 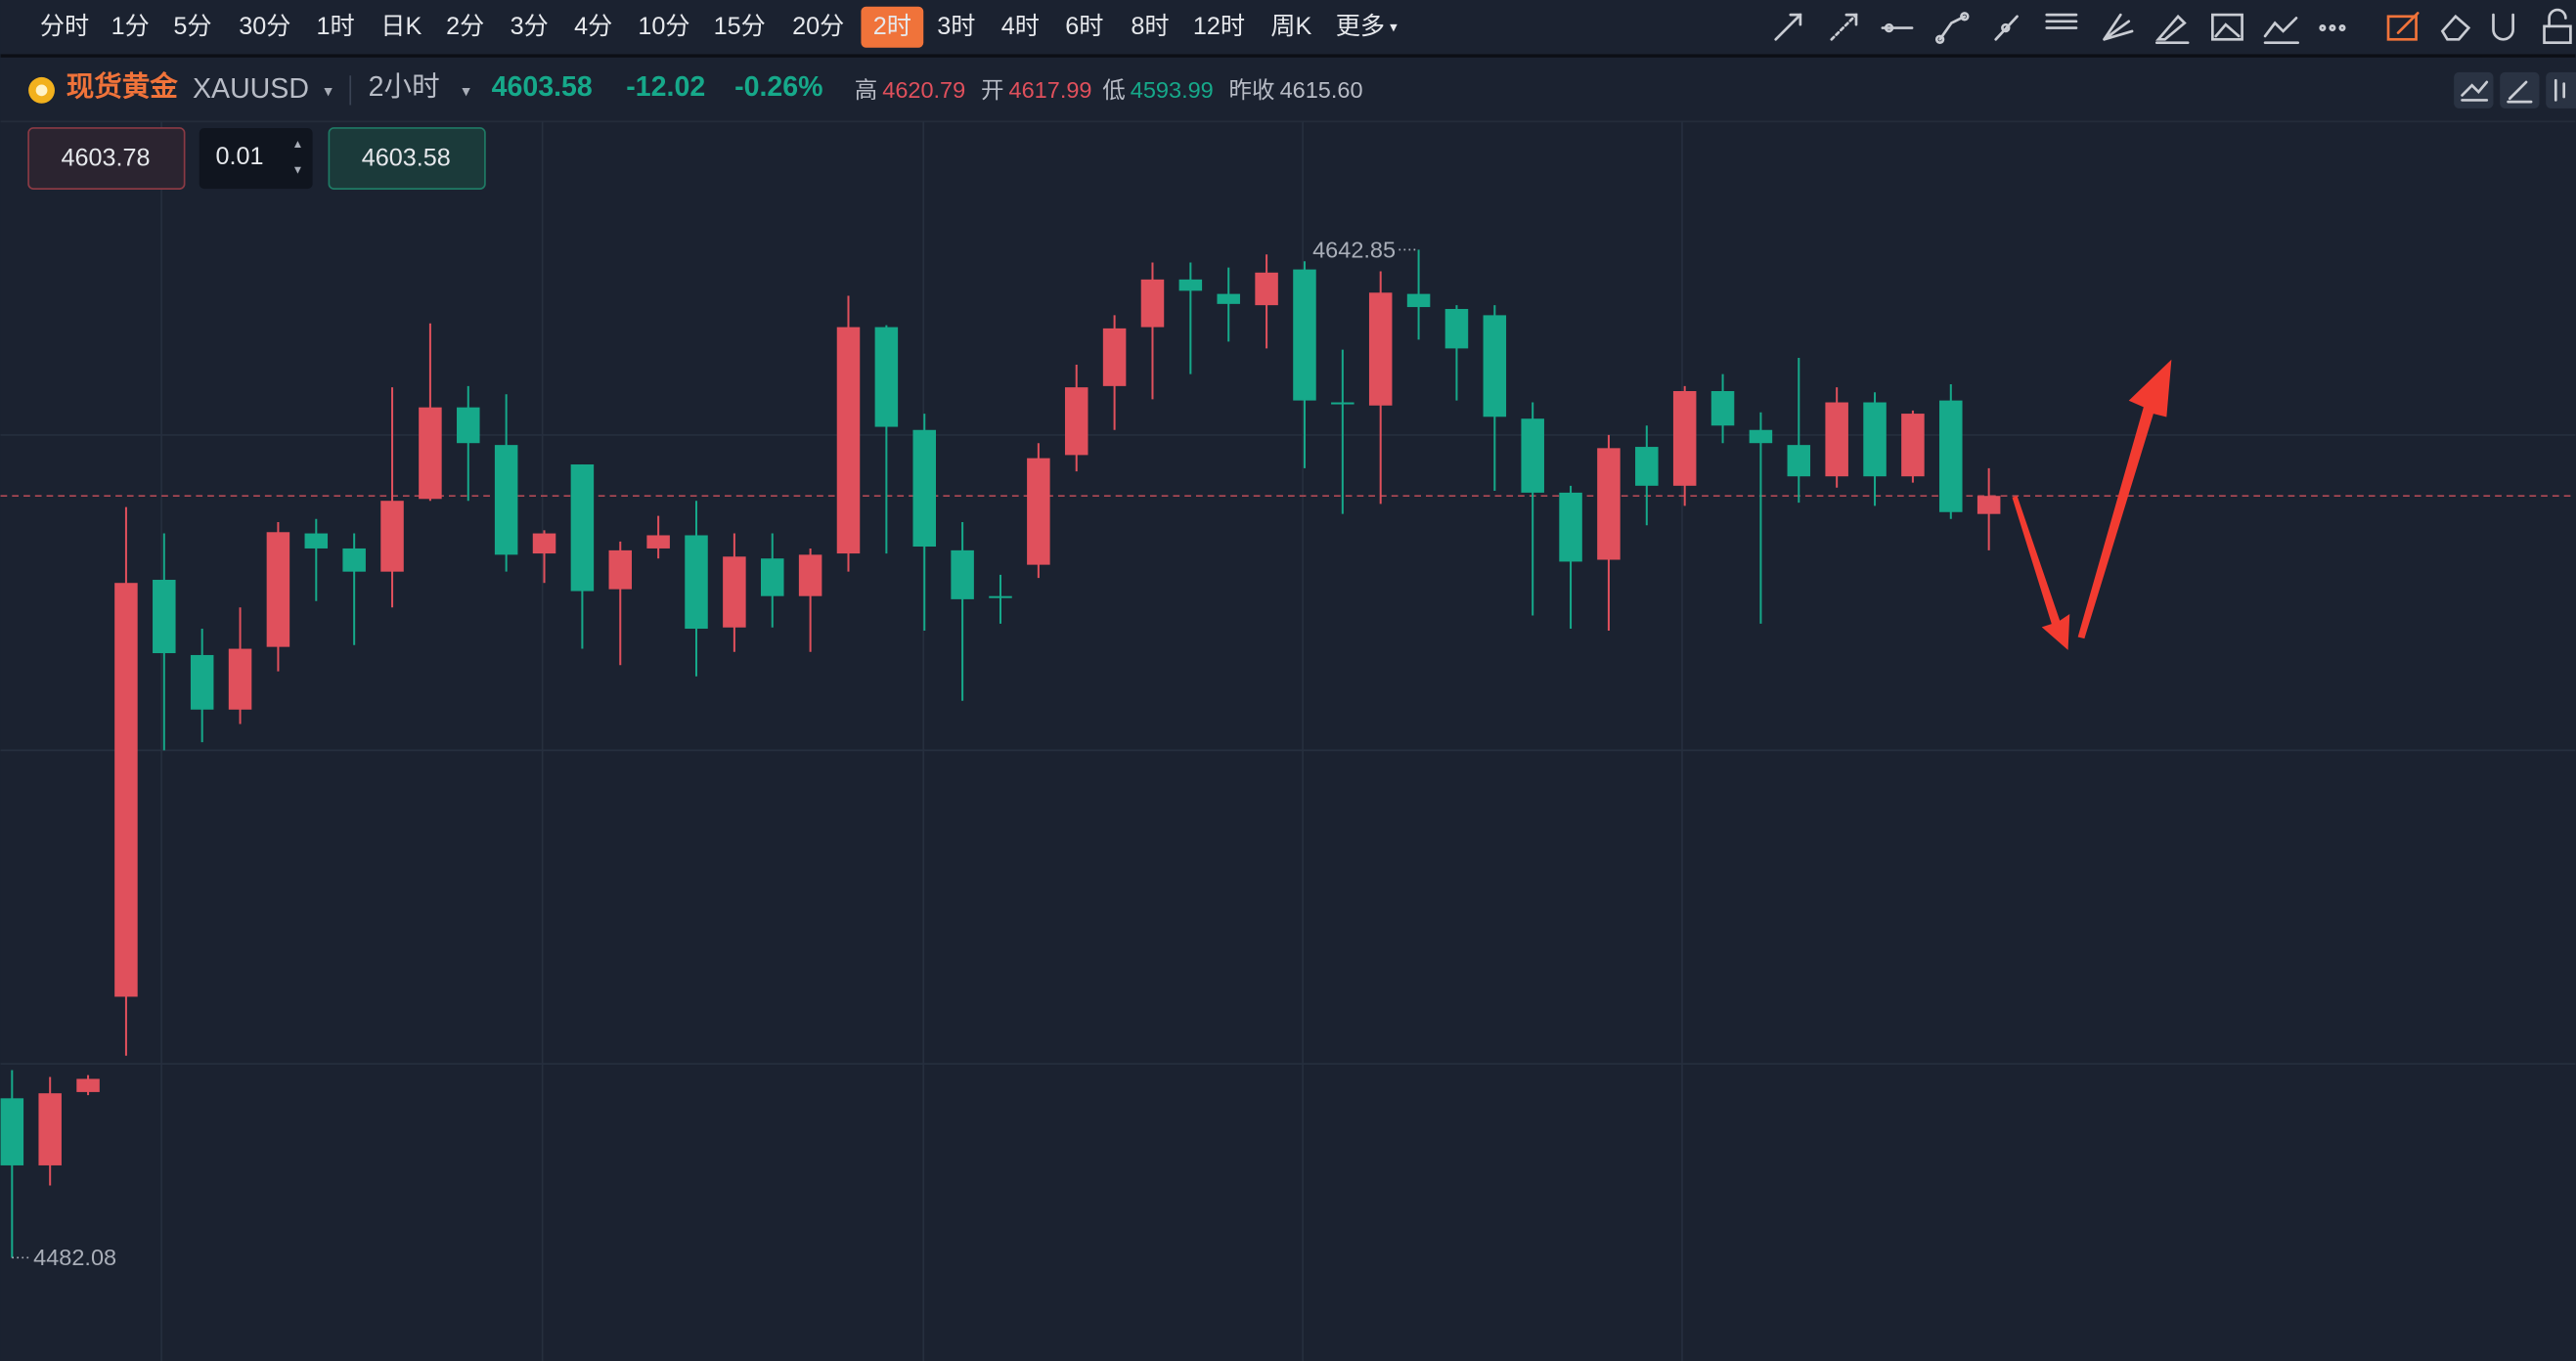 What do you see at coordinates (542, 87) in the screenshot?
I see `last-price: 4603.58` at bounding box center [542, 87].